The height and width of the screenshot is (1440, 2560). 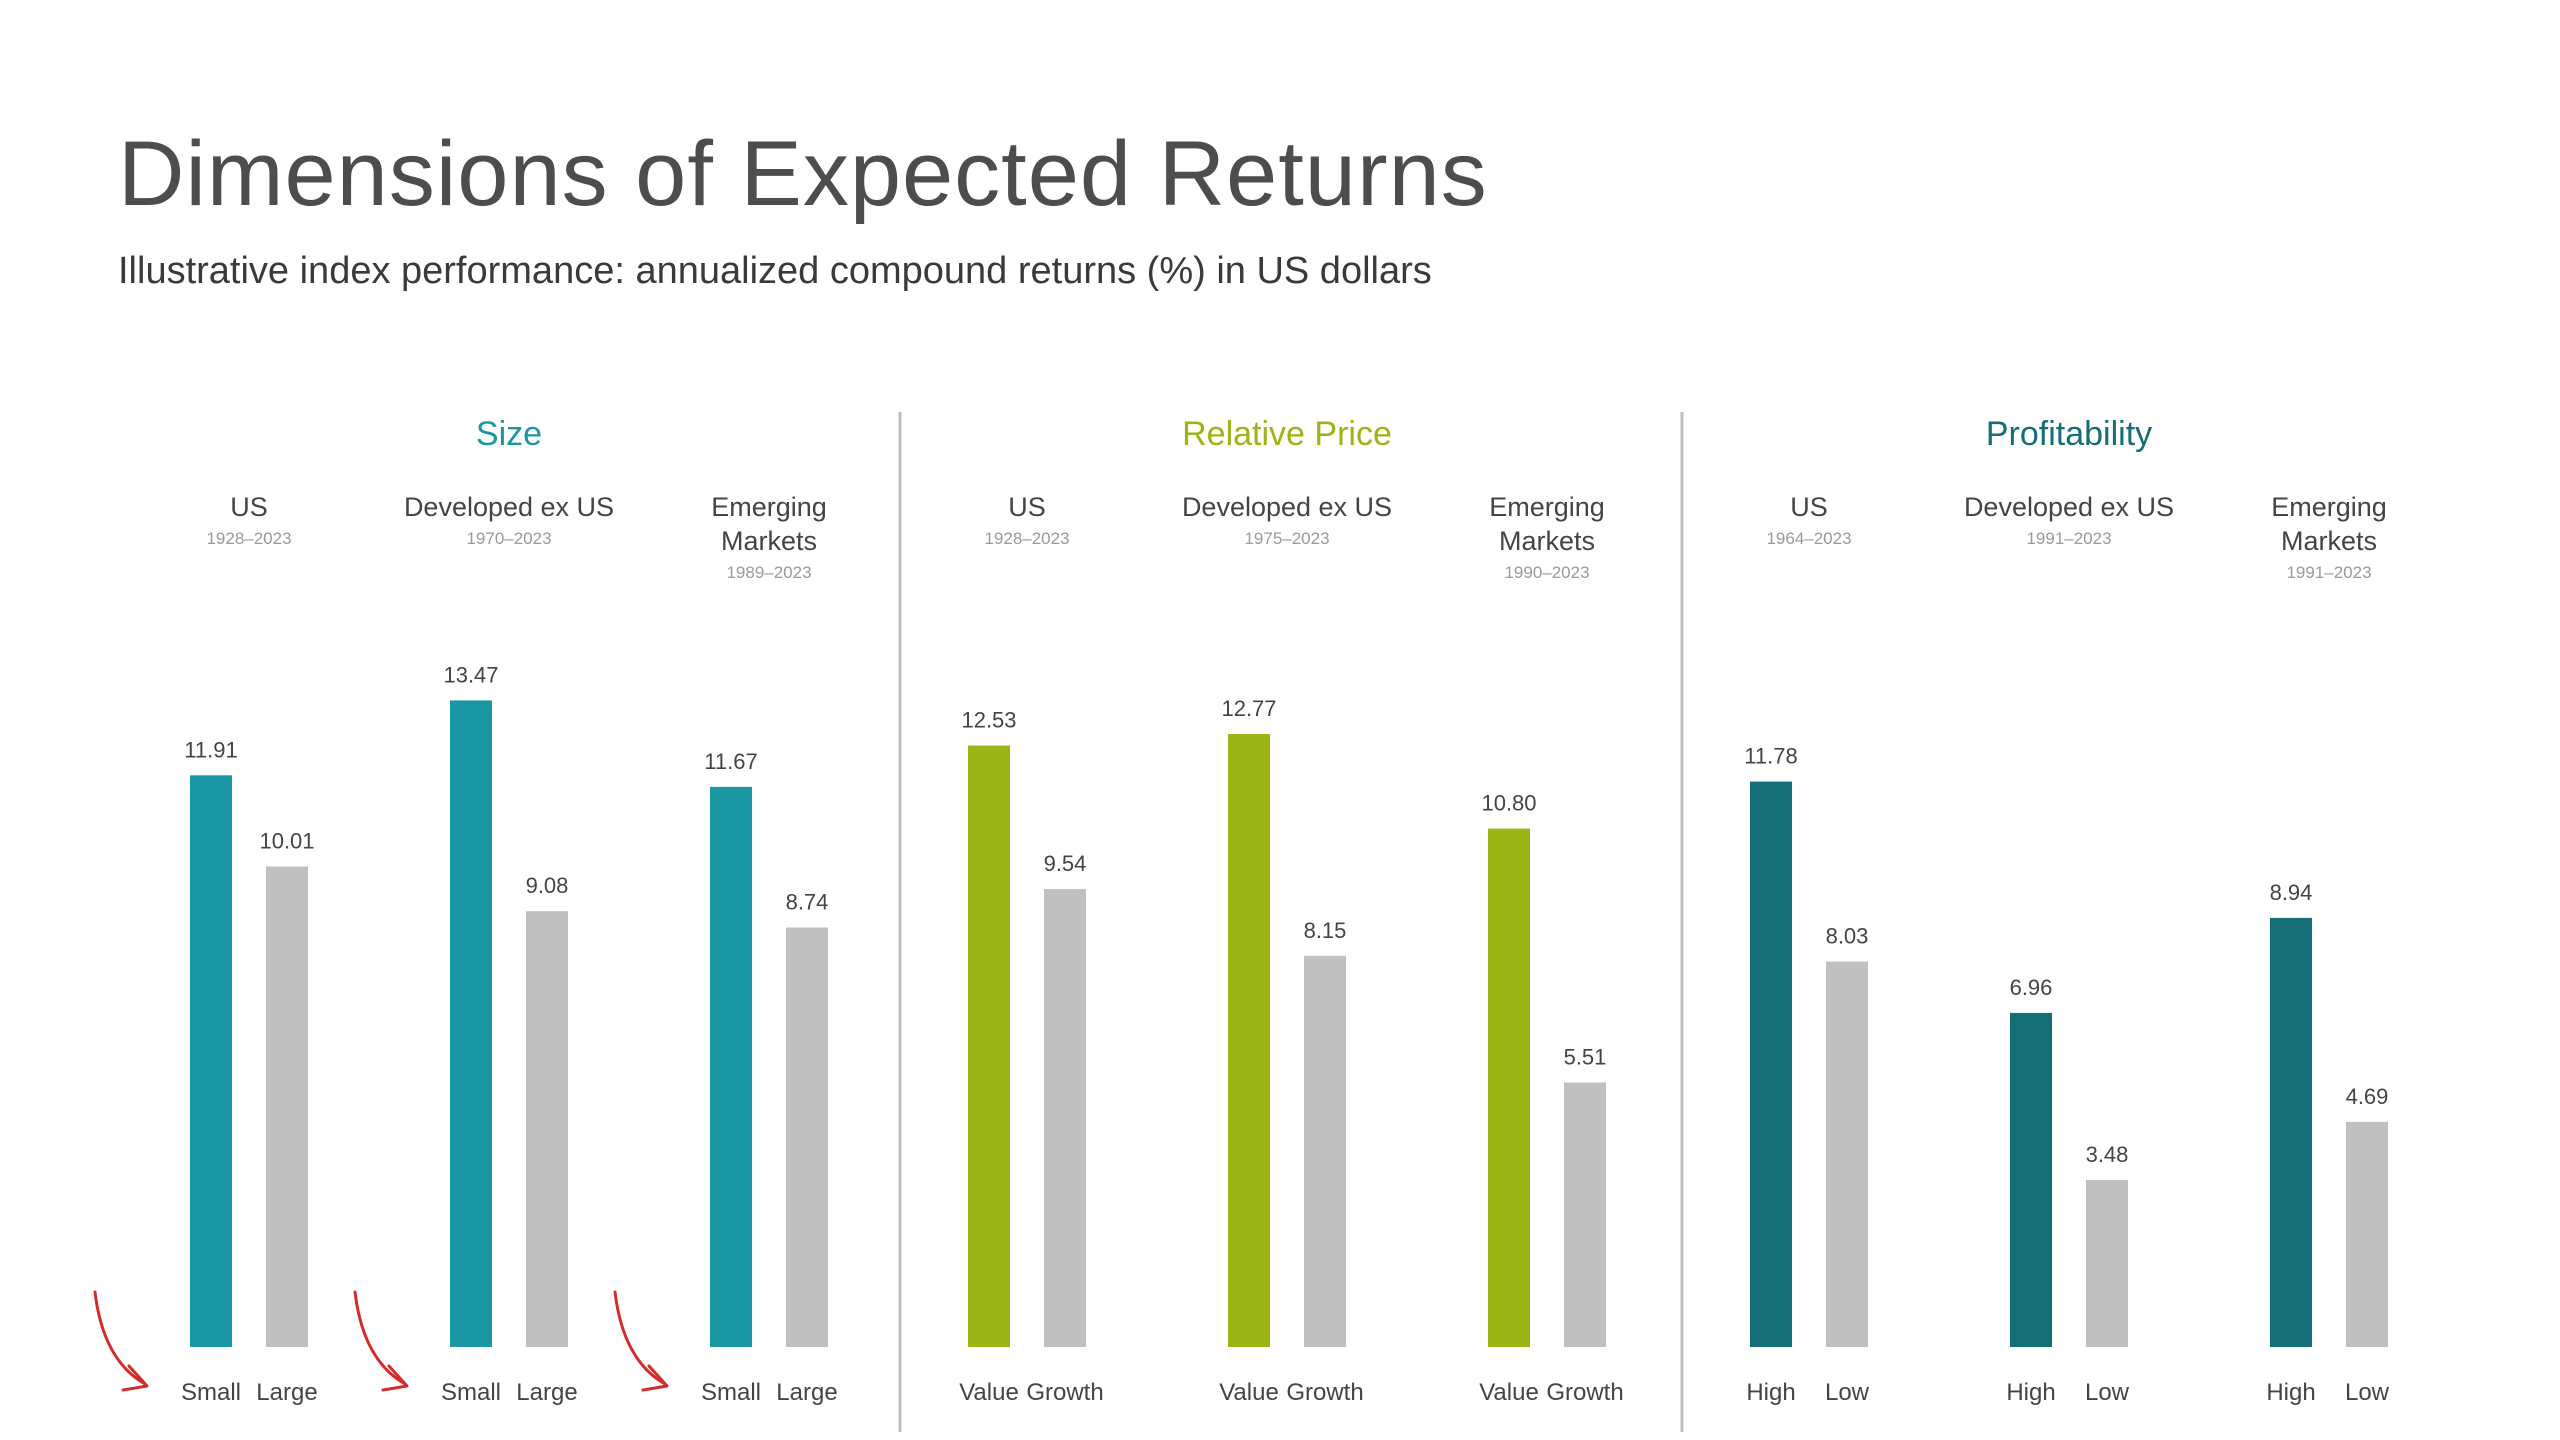 I want to click on bar-1-1-large, so click(x=287, y=1106).